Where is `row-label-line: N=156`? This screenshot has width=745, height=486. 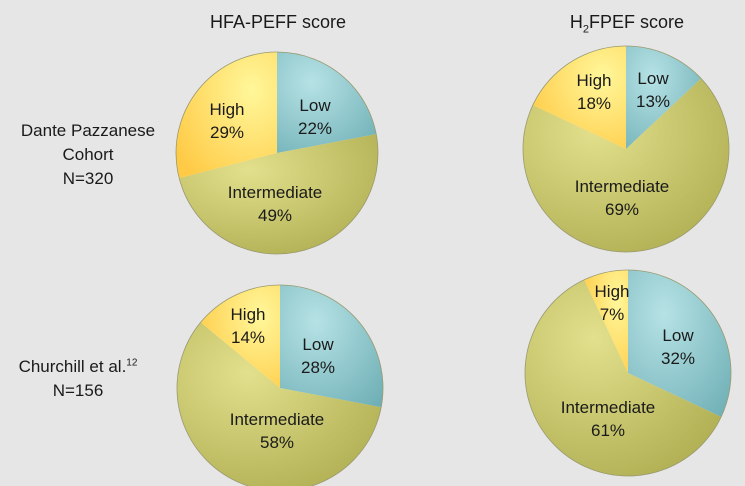
row-label-line: N=156 is located at coordinates (78, 390).